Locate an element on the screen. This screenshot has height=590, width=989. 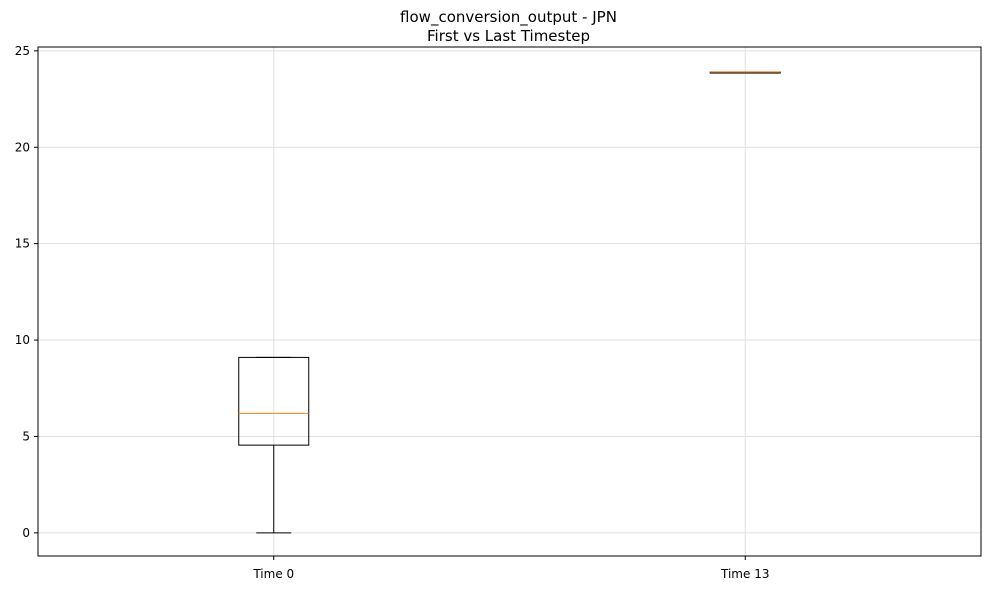
box is located at coordinates (274, 401).